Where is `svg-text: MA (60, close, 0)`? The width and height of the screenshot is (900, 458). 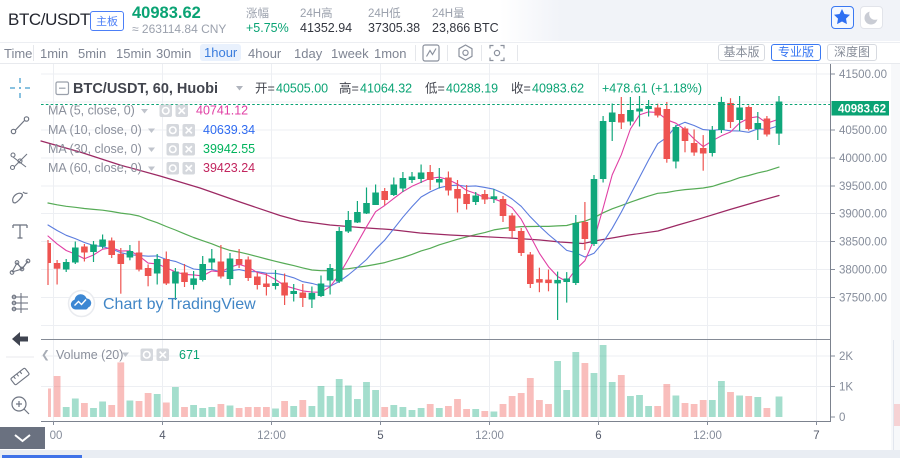 svg-text: MA (60, close, 0) is located at coordinates (95, 168).